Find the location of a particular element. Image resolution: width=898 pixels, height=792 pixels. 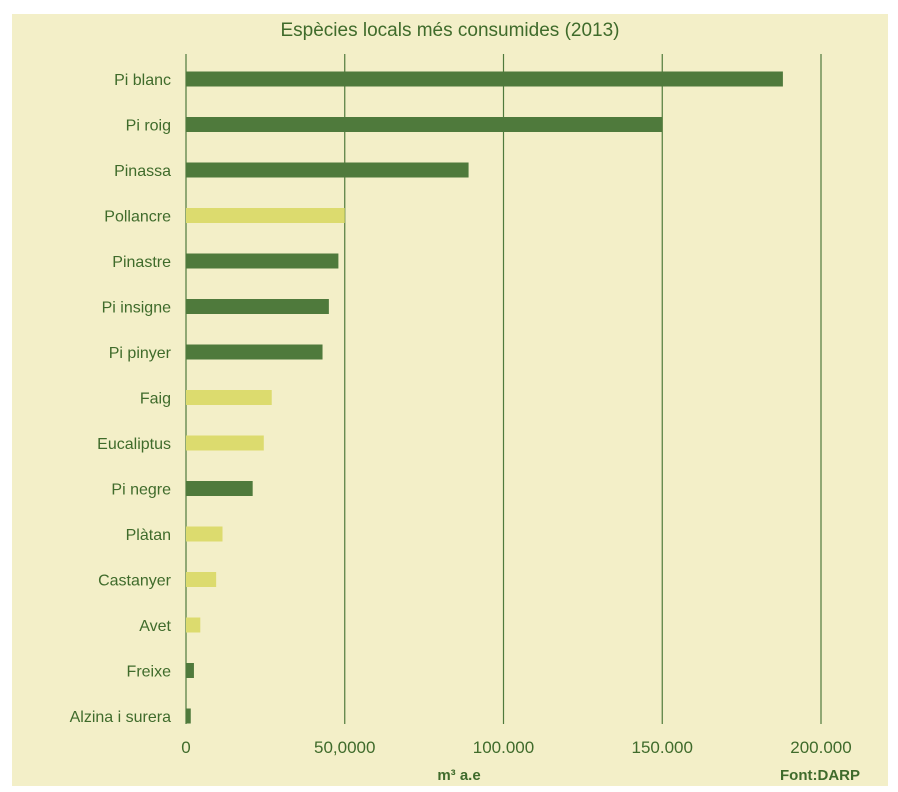

category-label: Pi insigne is located at coordinates (136, 308).